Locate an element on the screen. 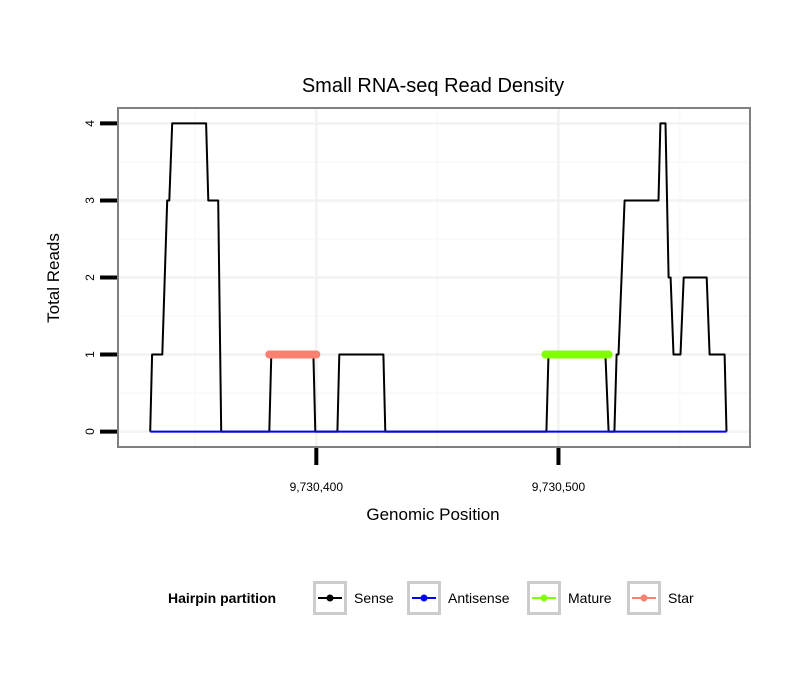 This screenshot has width=810, height=690. legend-label: Star is located at coordinates (681, 598).